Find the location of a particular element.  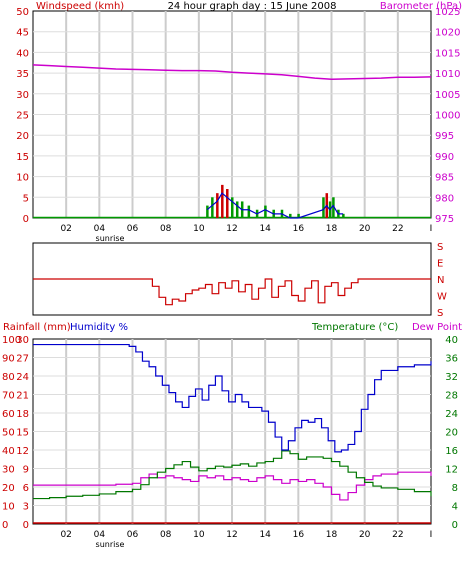

baro-tick-label: 980 is located at coordinates (444, 198).